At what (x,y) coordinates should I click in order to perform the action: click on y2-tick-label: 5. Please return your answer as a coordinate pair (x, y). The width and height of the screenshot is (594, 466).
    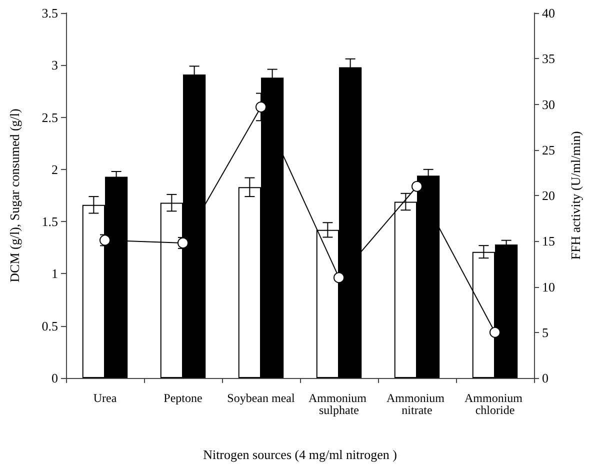
    Looking at the image, I should click on (545, 332).